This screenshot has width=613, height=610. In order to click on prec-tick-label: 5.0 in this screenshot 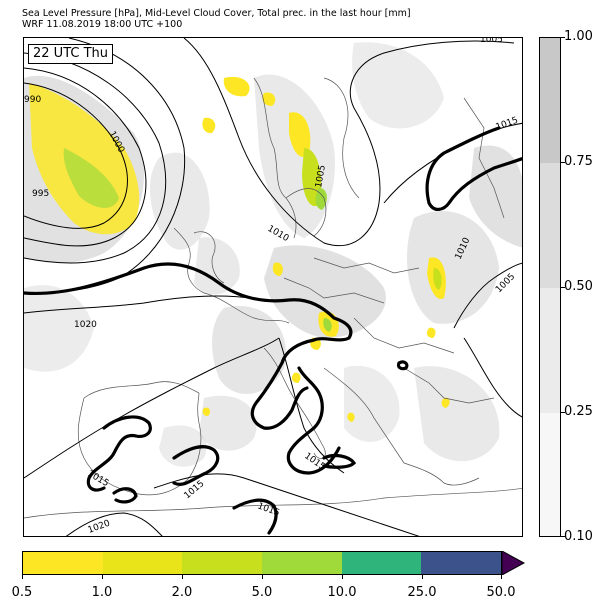, I will do `click(262, 592)`.